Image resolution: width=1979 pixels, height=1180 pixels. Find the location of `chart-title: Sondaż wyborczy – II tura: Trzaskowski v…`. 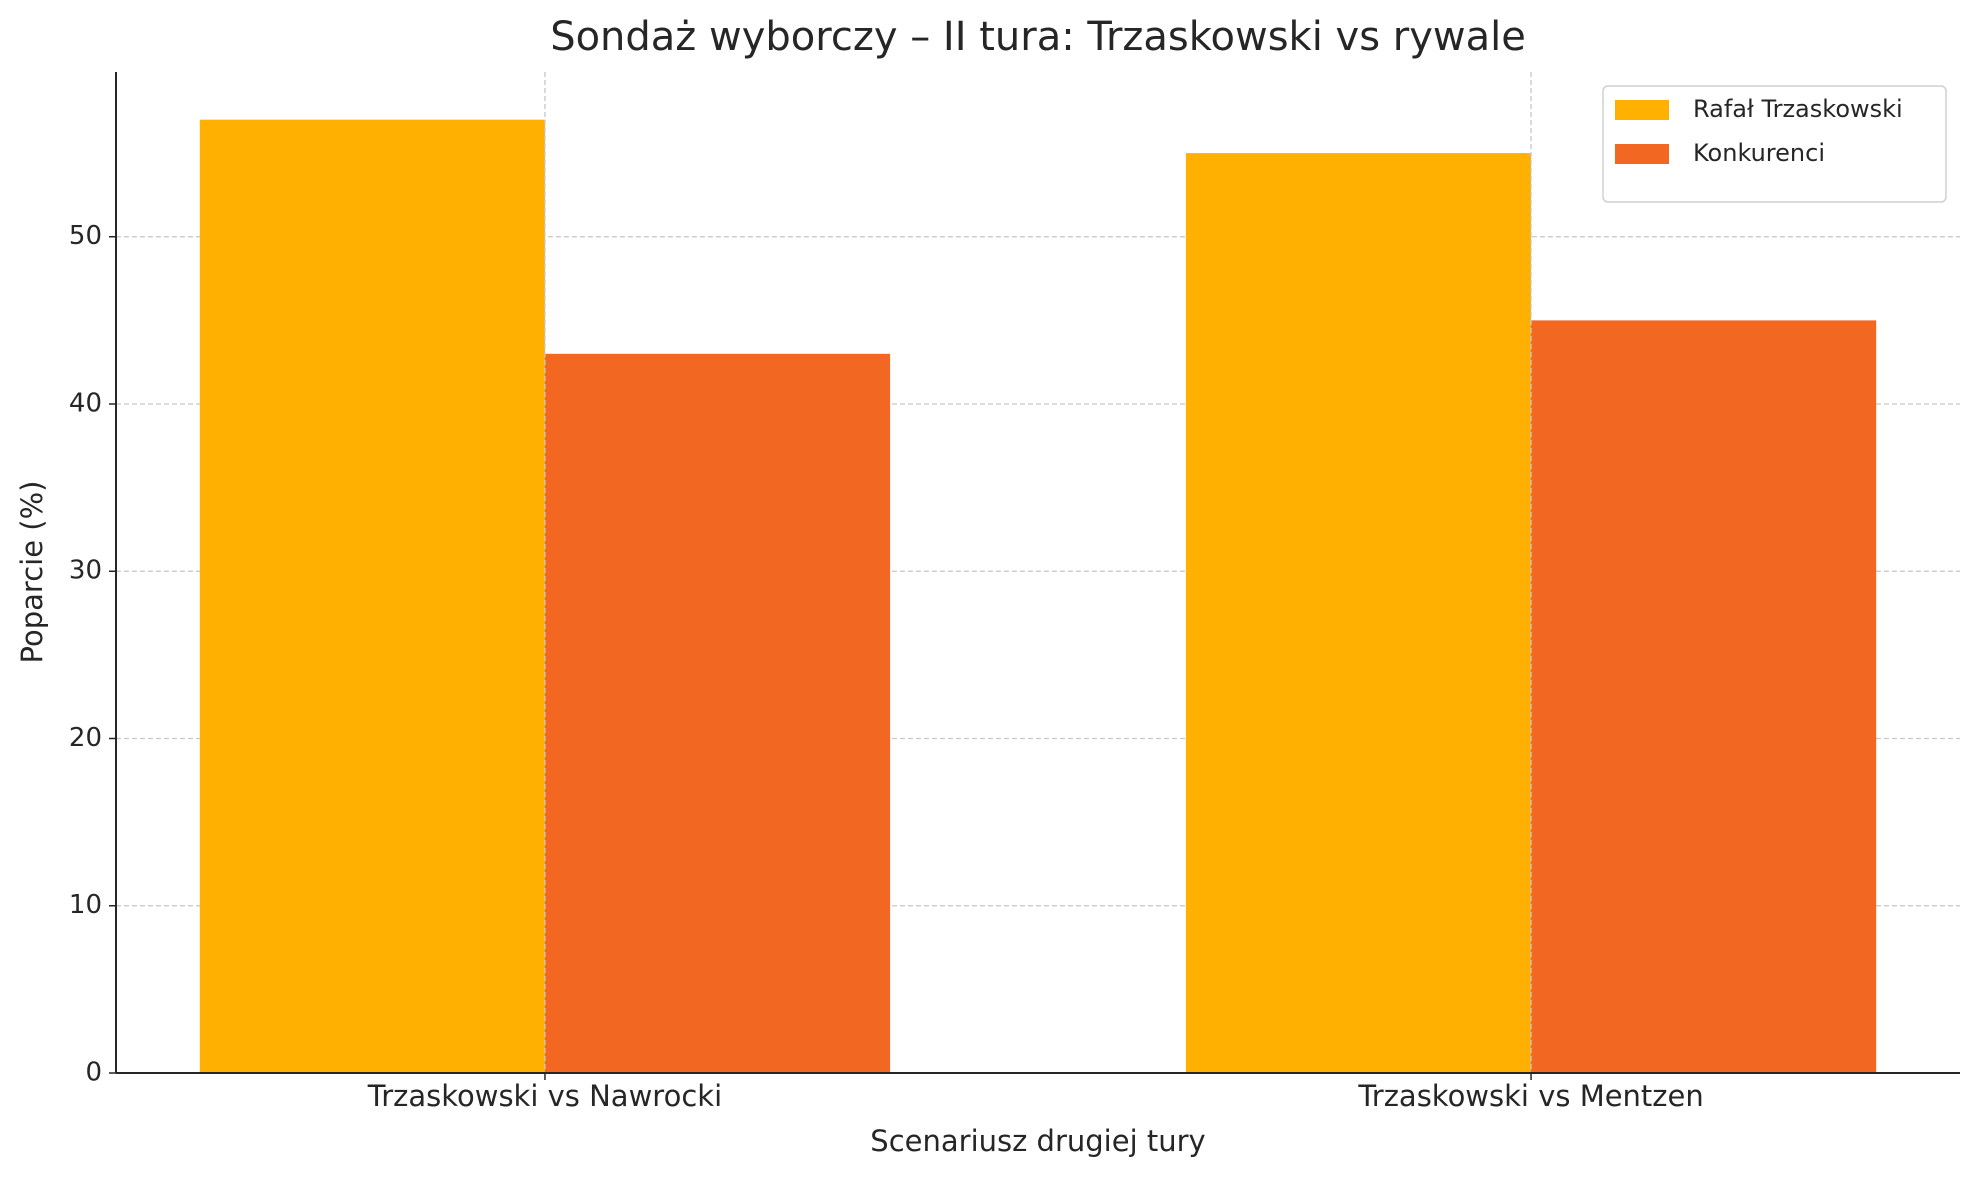

chart-title: Sondaż wyborczy – II tura: Trzaskowski v… is located at coordinates (1038, 37).